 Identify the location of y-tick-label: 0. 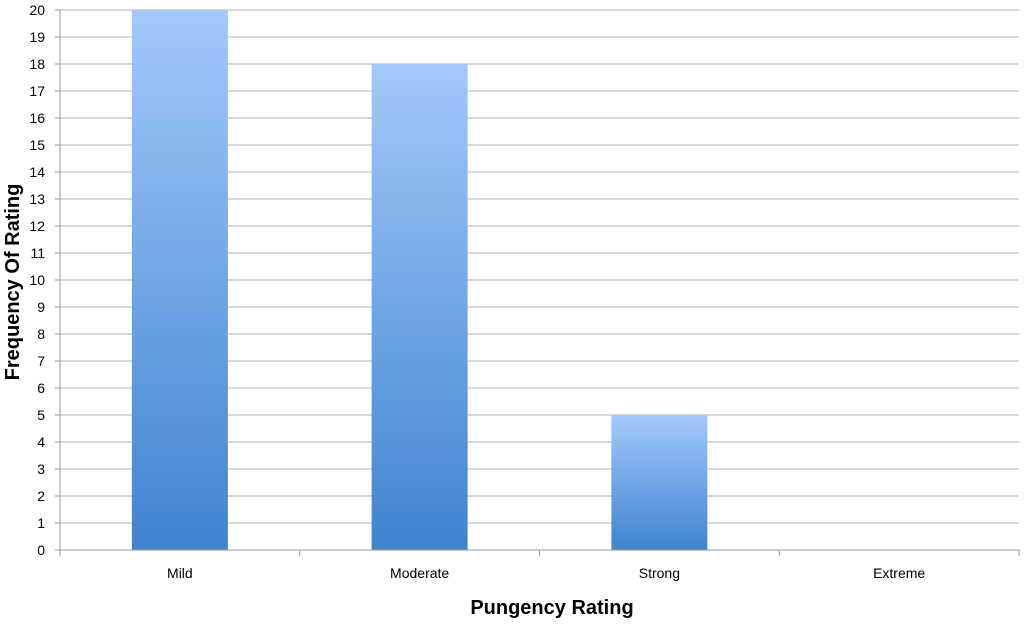
(41, 550).